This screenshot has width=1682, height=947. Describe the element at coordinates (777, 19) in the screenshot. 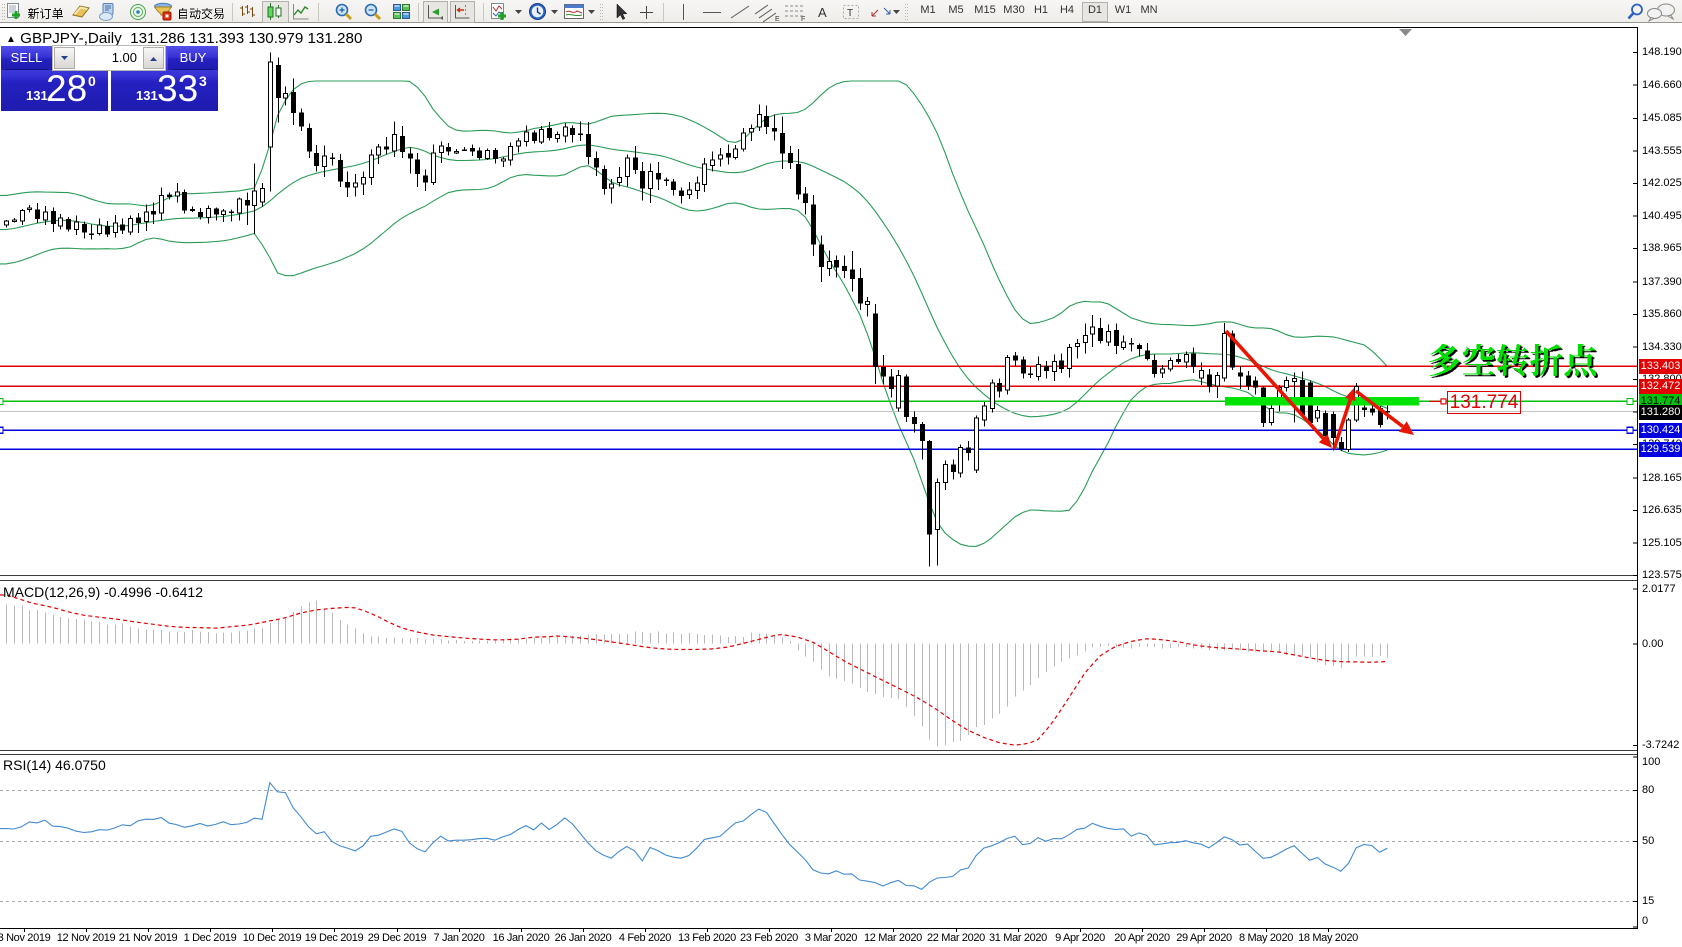

I see `svg-text: E` at that location.